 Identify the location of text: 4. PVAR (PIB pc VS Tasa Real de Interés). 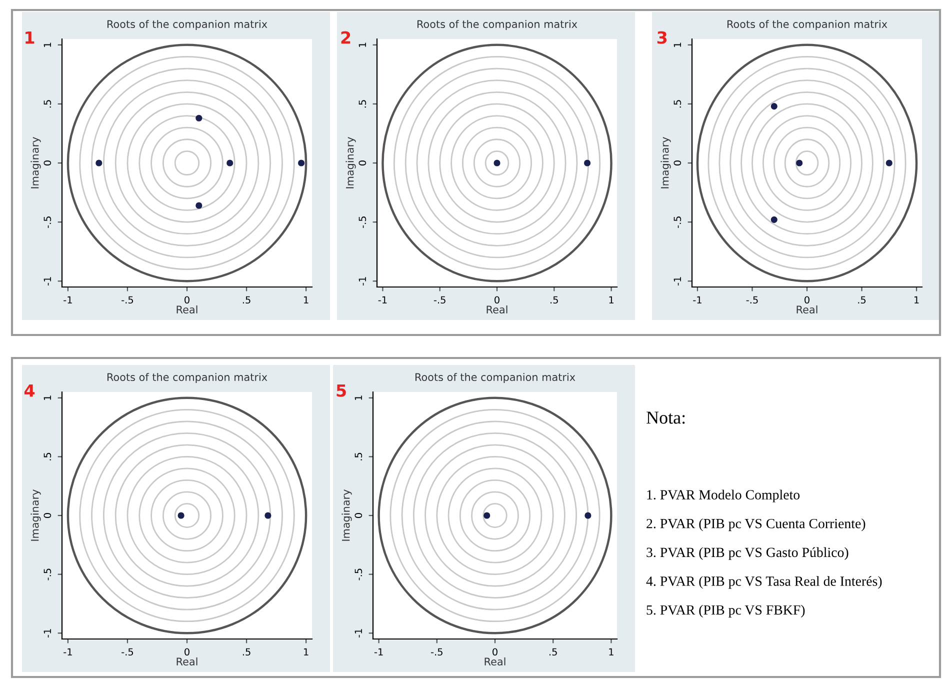
(764, 582).